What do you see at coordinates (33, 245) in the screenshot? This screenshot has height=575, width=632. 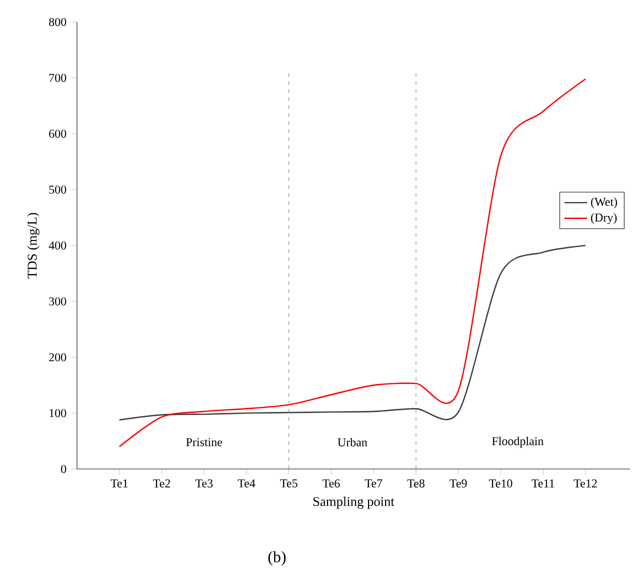 I see `y-axis-title: TDS (mg/L)` at bounding box center [33, 245].